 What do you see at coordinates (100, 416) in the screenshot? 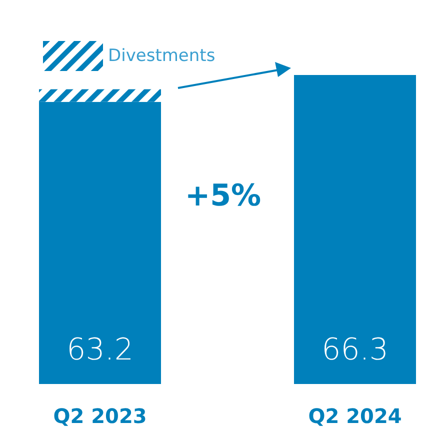
I see `x-tick-label: Q2 2023` at bounding box center [100, 416].